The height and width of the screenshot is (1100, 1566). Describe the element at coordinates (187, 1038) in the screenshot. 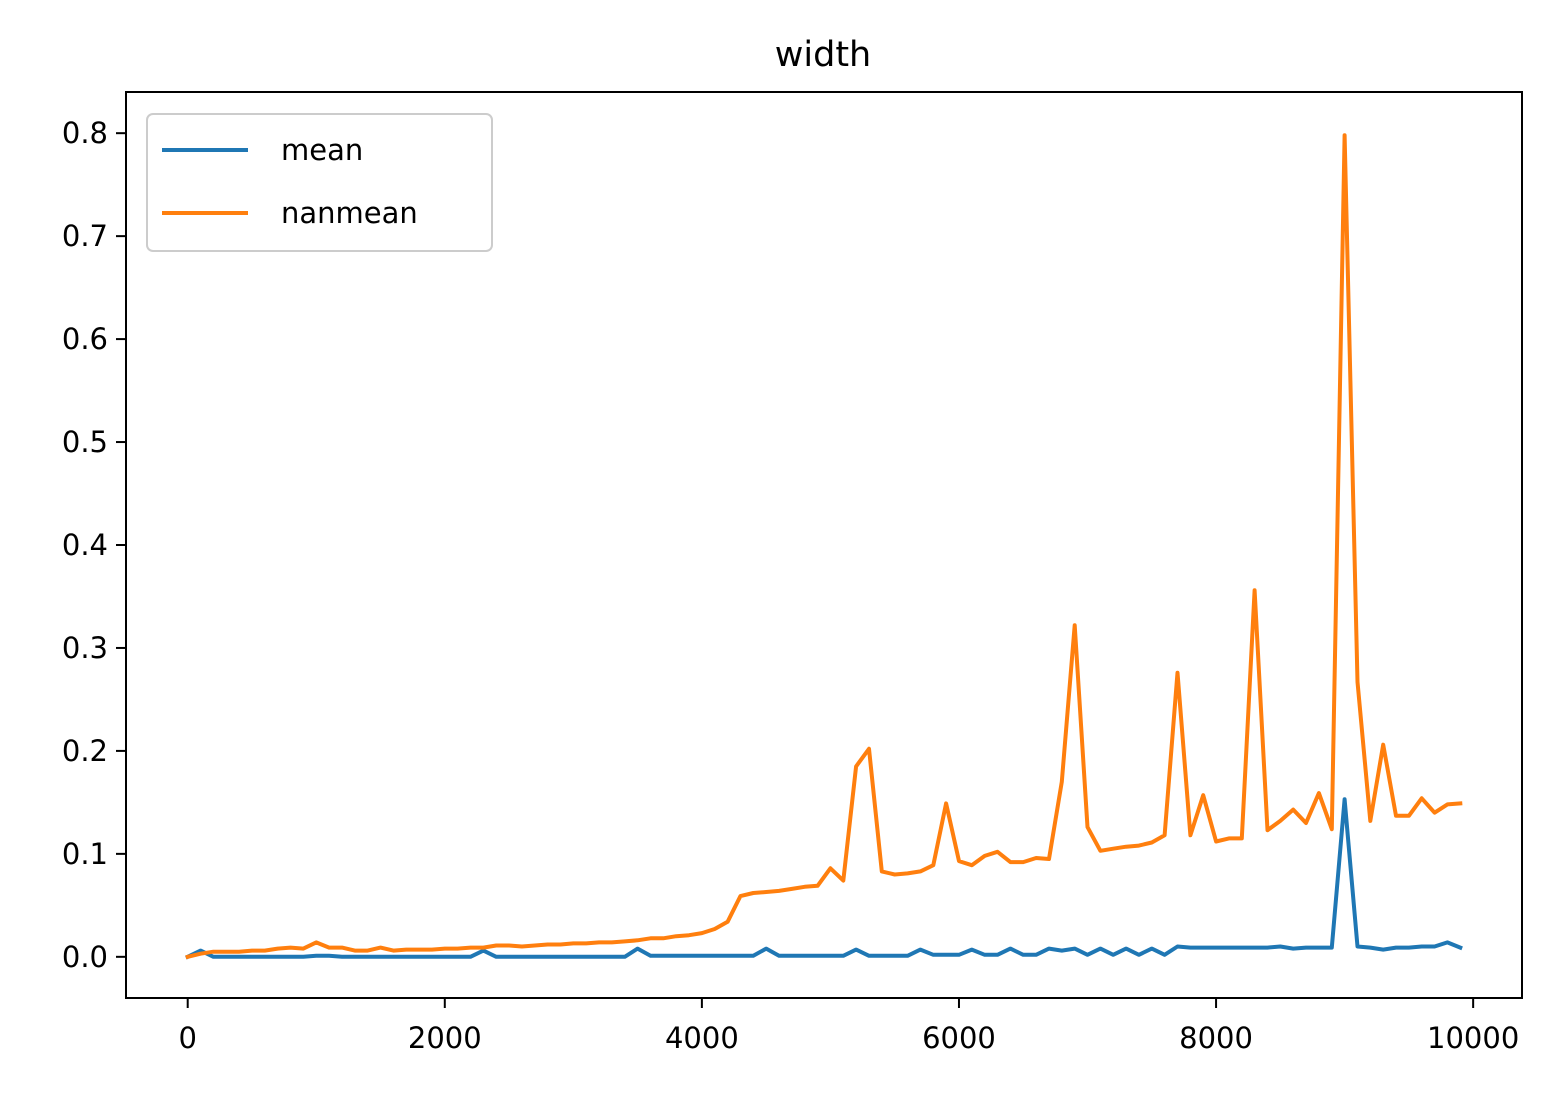

I see `x-tick-label: 0` at that location.